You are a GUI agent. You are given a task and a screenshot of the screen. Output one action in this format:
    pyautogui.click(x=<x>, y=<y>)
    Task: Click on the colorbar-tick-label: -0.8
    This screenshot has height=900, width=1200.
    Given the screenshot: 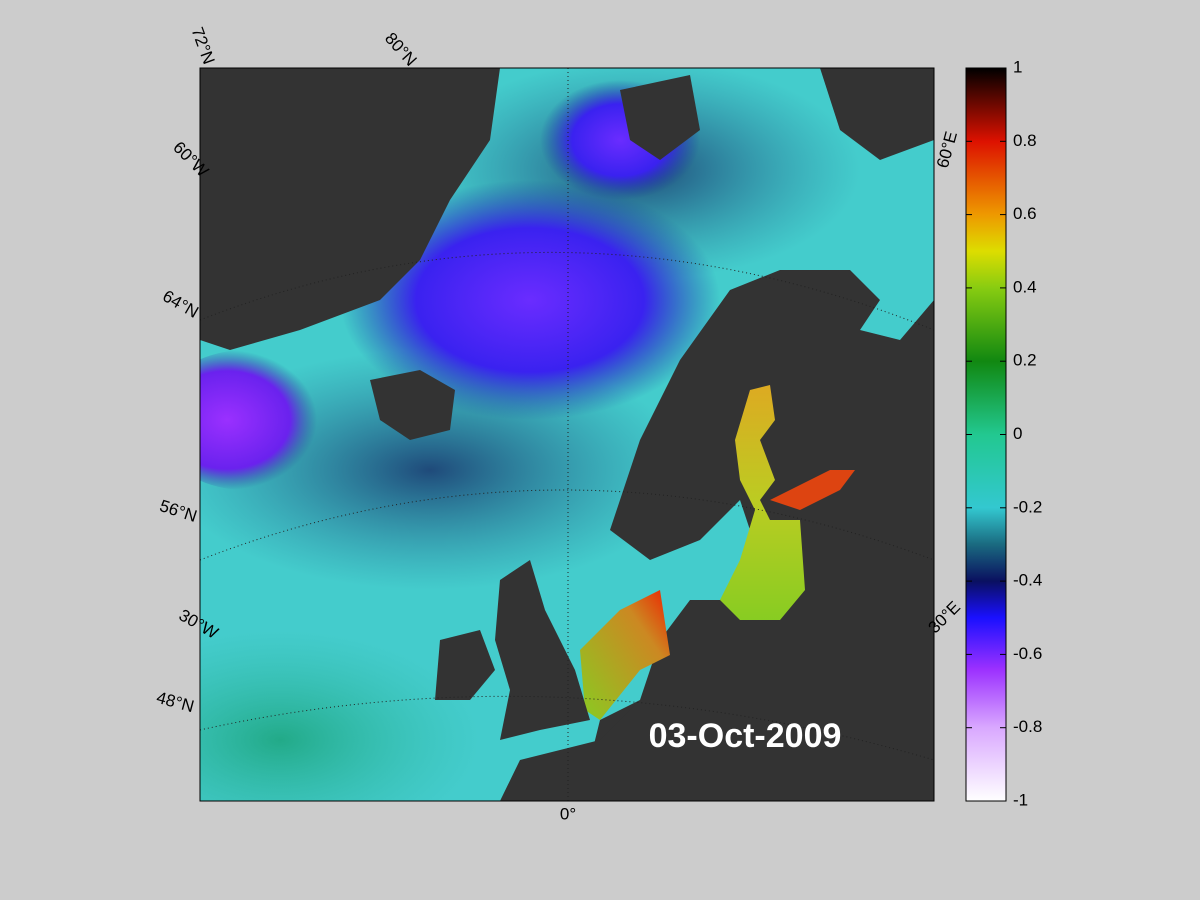 What is the action you would take?
    pyautogui.click(x=1027, y=726)
    